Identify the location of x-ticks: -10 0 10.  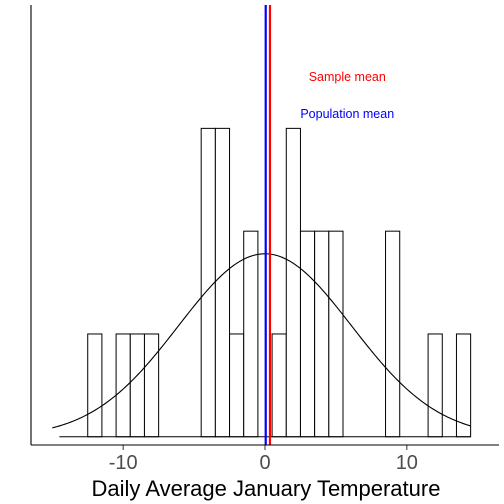
(263, 459).